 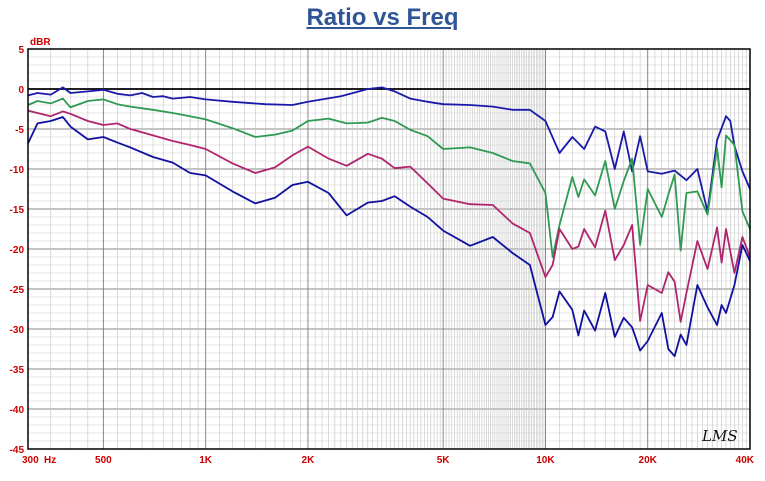 What do you see at coordinates (719, 436) in the screenshot?
I see `lms-logo: LMS` at bounding box center [719, 436].